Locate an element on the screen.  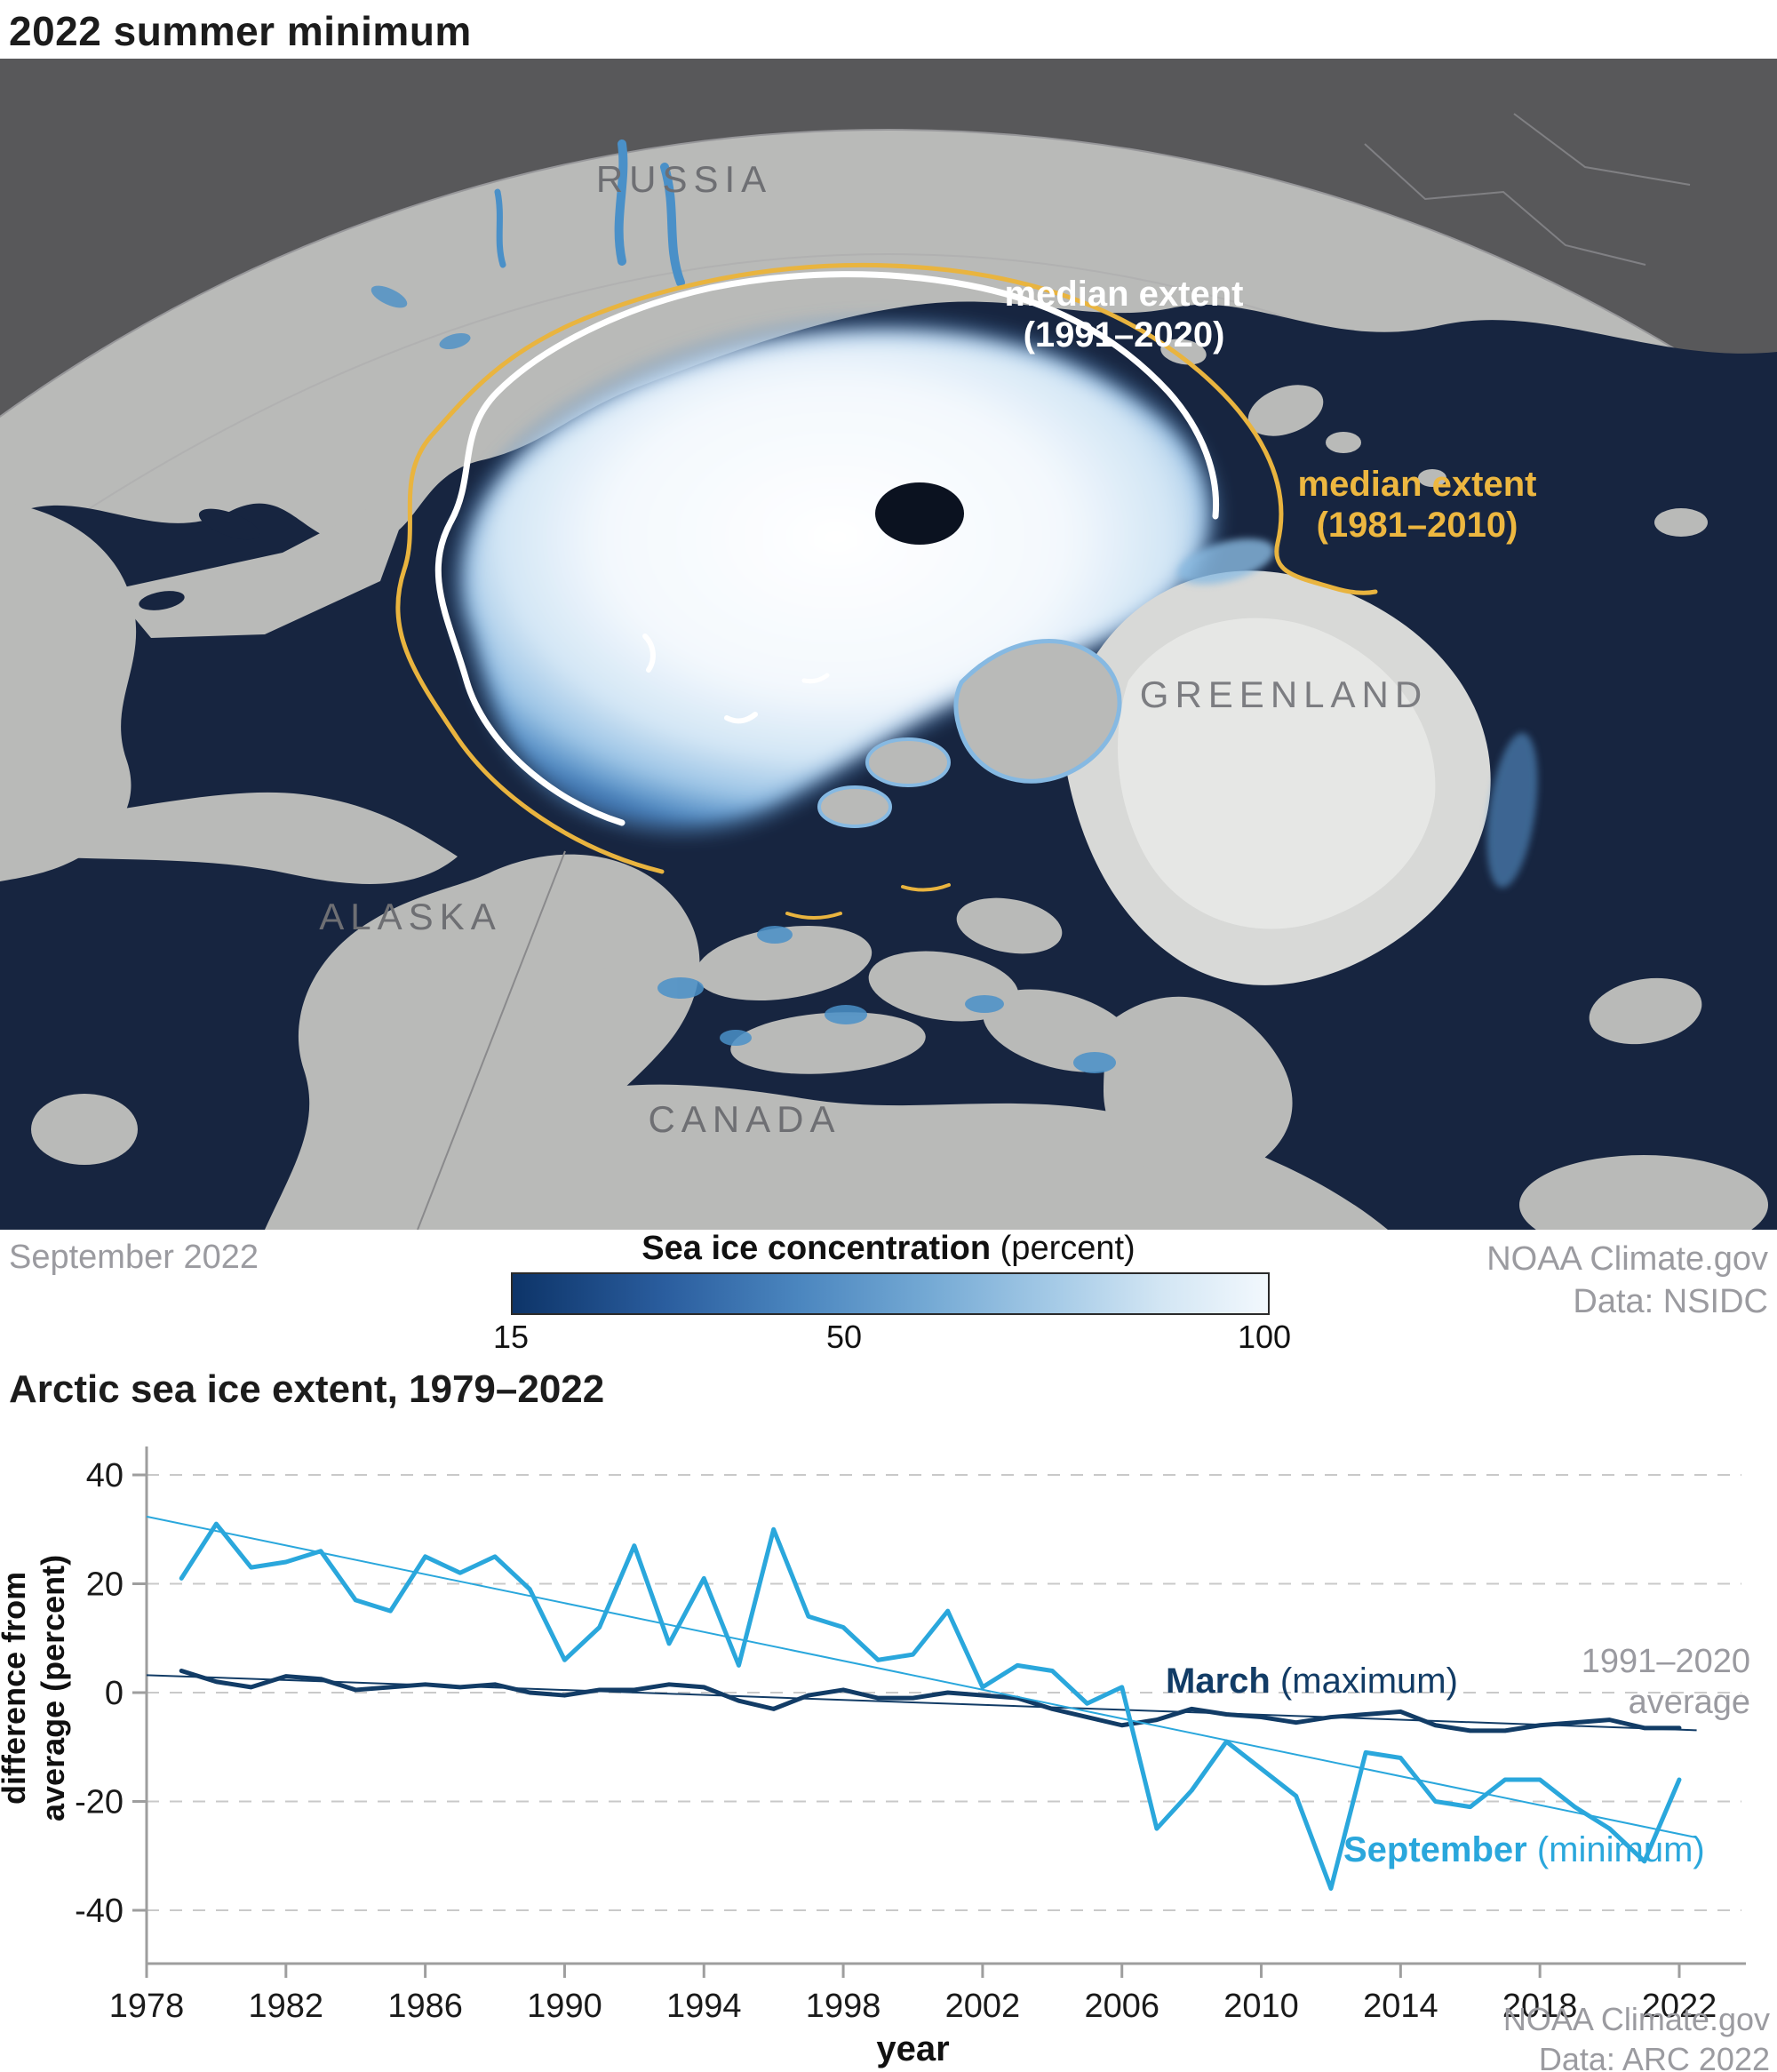
x-tick-label-1978: 1978 is located at coordinates (147, 2007).